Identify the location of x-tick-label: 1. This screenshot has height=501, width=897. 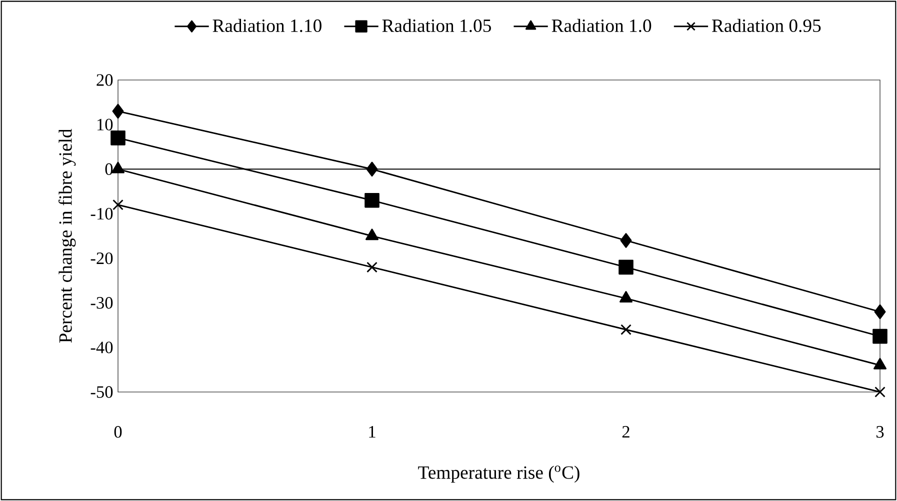
(372, 432).